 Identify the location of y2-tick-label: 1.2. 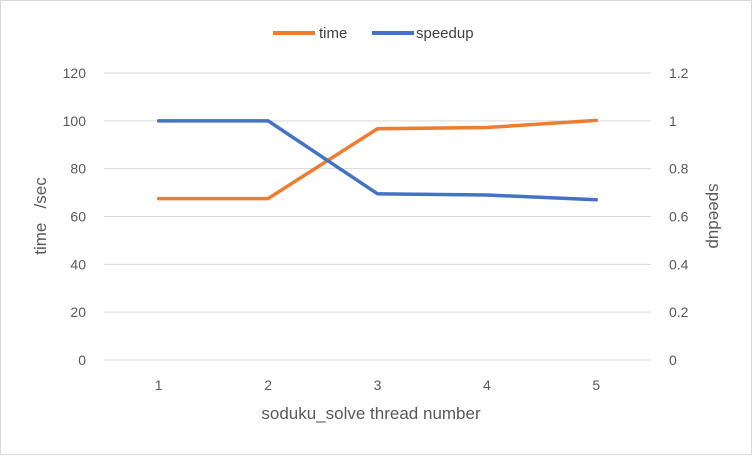
(679, 73).